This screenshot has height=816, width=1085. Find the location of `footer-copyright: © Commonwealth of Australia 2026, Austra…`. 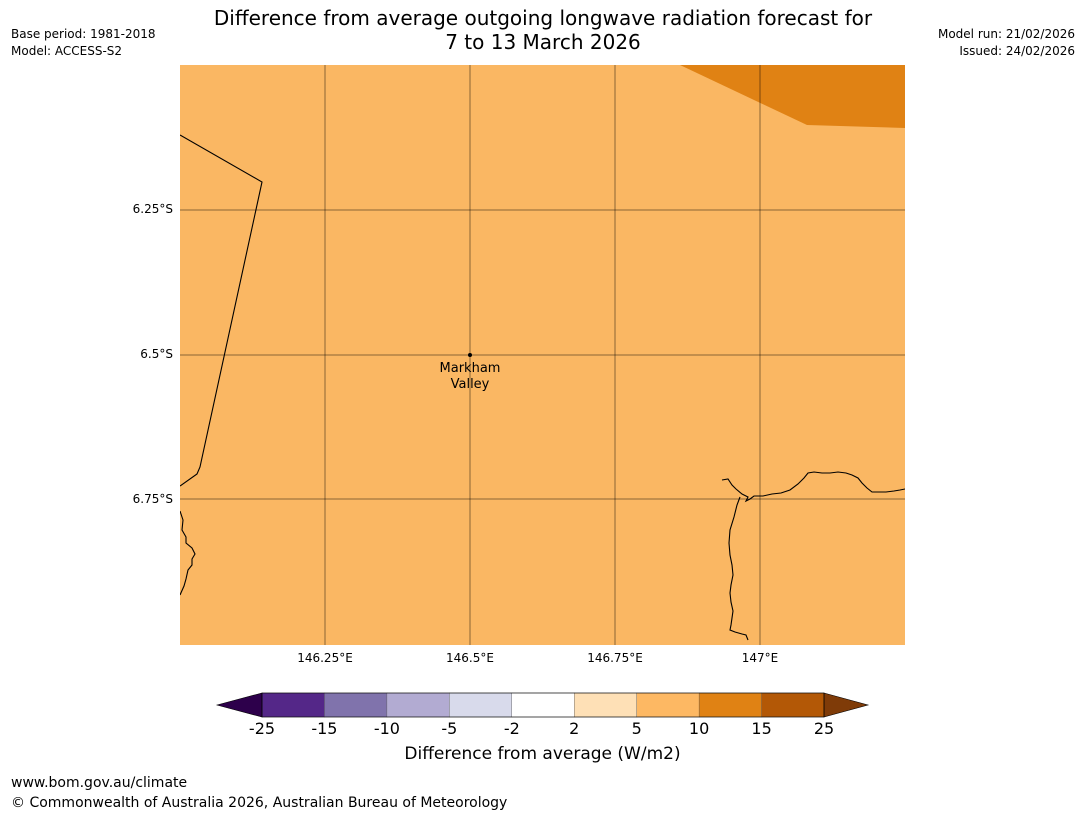

footer-copyright: © Commonwealth of Australia 2026, Austra… is located at coordinates (259, 803).